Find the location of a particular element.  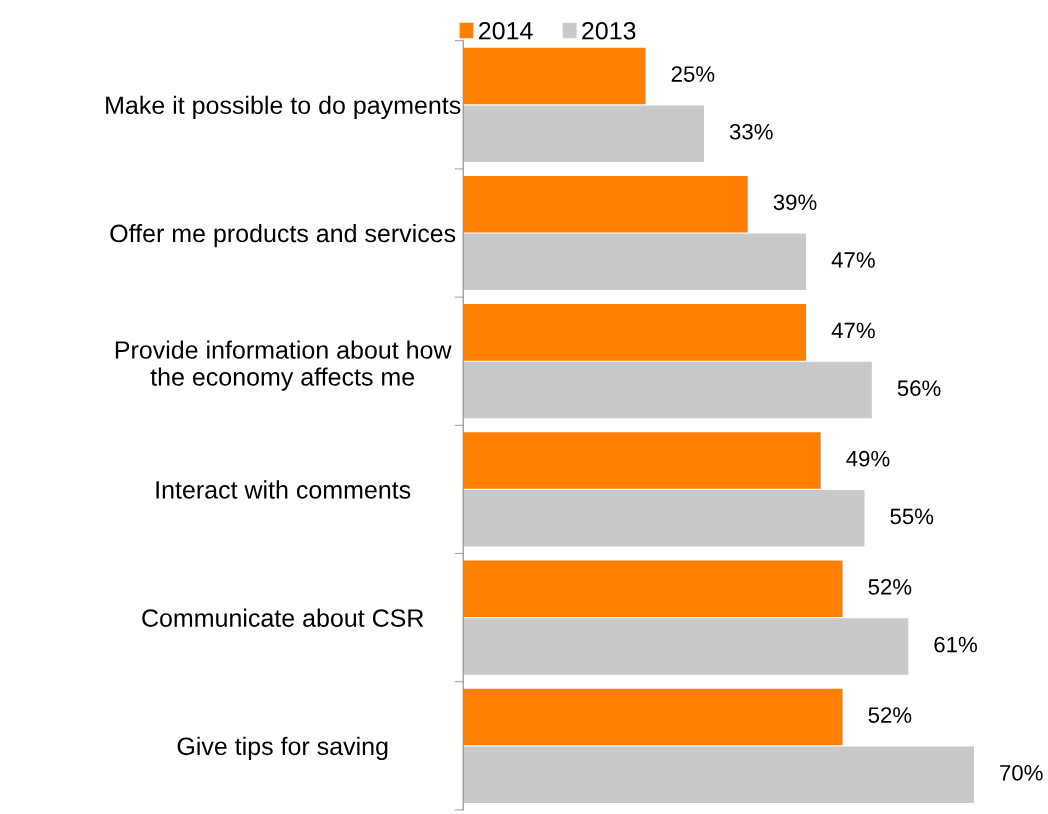

data-label: 25% is located at coordinates (693, 74).